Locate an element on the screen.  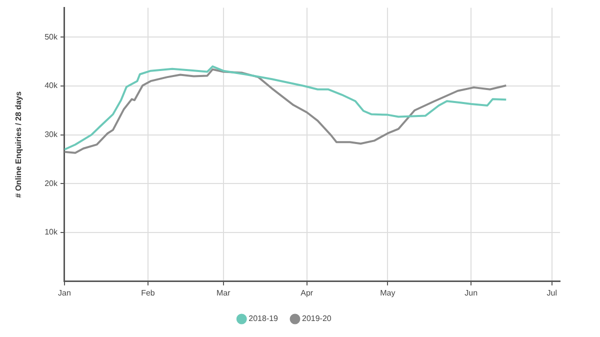
y-tick-label: 10k is located at coordinates (51, 232).